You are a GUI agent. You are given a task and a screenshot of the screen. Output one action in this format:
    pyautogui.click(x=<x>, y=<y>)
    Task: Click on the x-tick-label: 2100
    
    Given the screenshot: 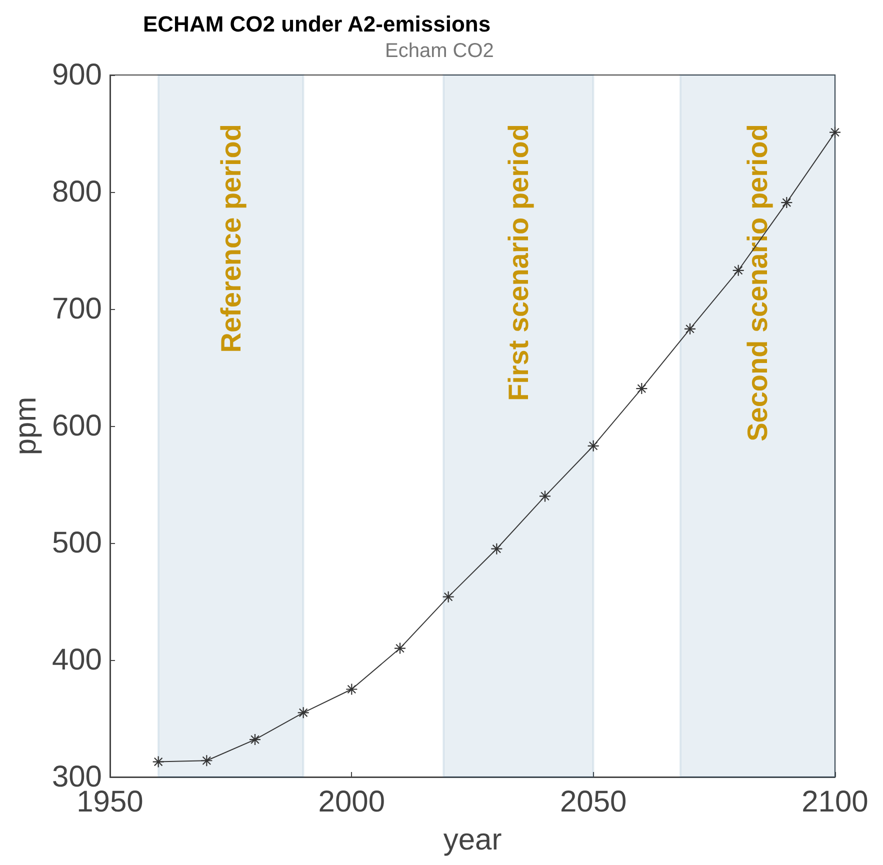 What is the action you would take?
    pyautogui.click(x=835, y=802)
    